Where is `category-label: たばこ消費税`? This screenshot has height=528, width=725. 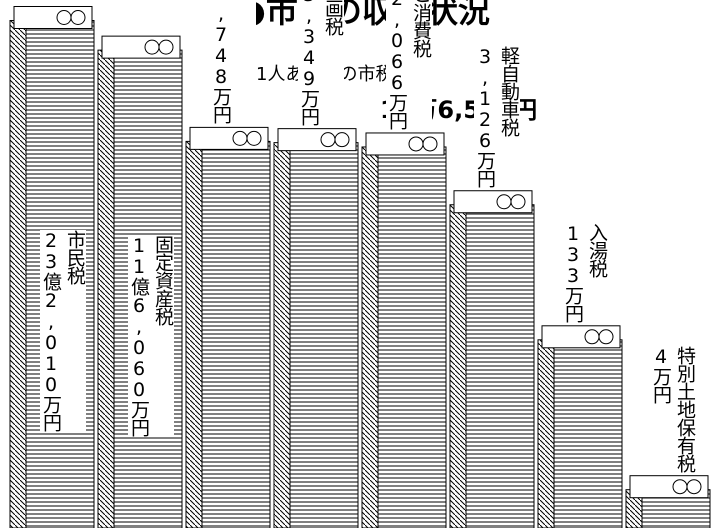 category-label: たばこ消費税 is located at coordinates (421, 28).